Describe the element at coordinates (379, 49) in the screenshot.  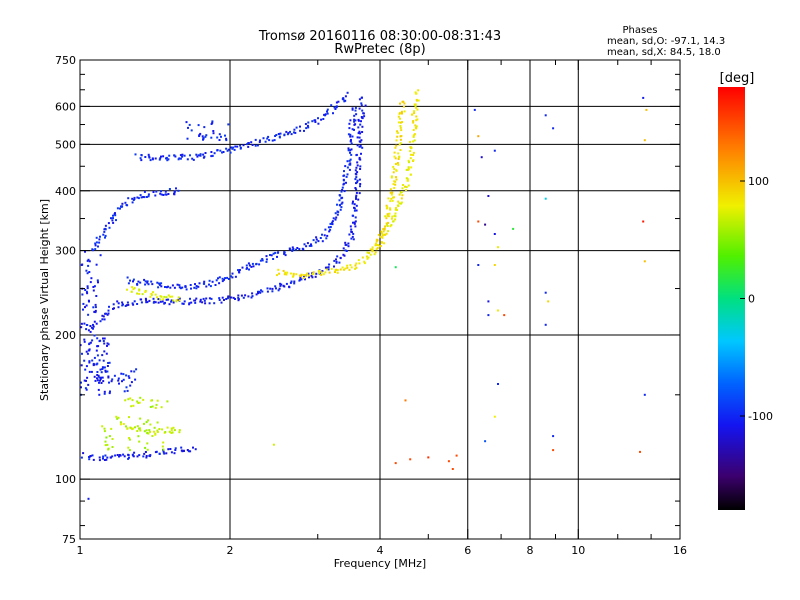
I see `chart-subtitle: RwPretec (8p)` at that location.